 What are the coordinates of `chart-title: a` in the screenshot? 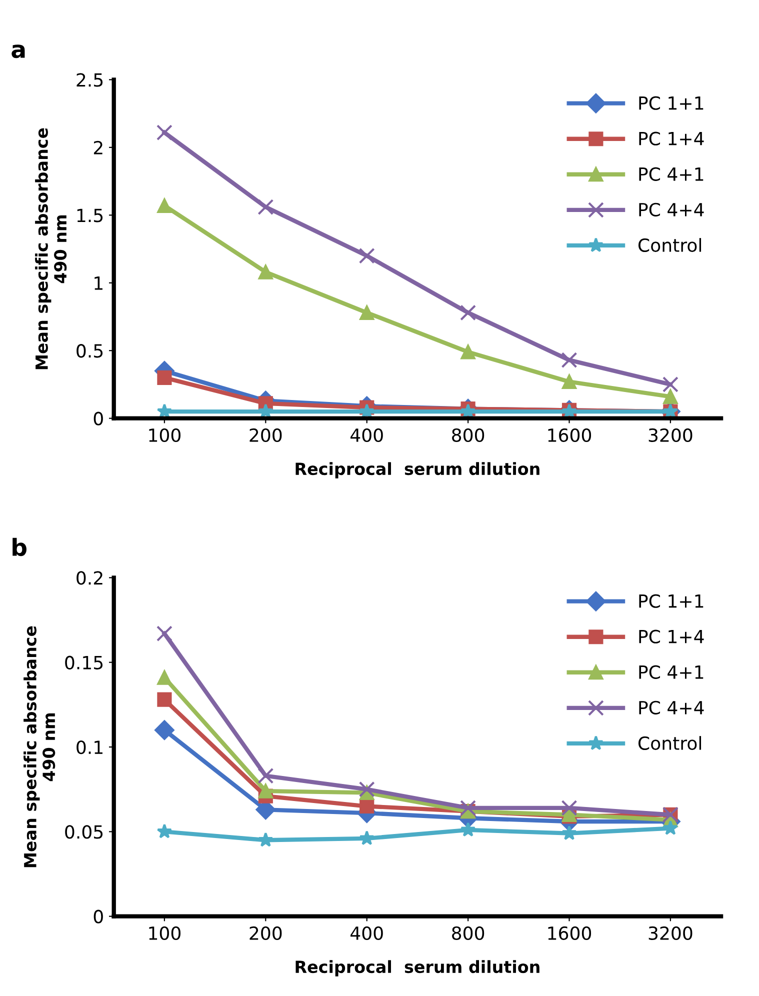 It's located at (18, 51).